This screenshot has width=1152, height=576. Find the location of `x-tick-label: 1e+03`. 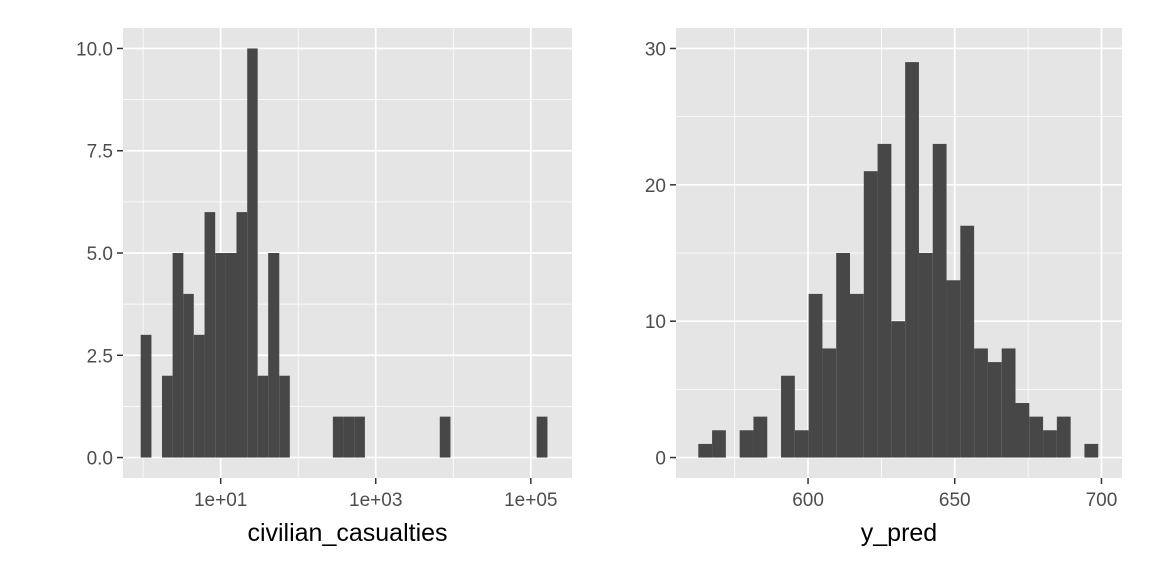

x-tick-label: 1e+03 is located at coordinates (375, 500).